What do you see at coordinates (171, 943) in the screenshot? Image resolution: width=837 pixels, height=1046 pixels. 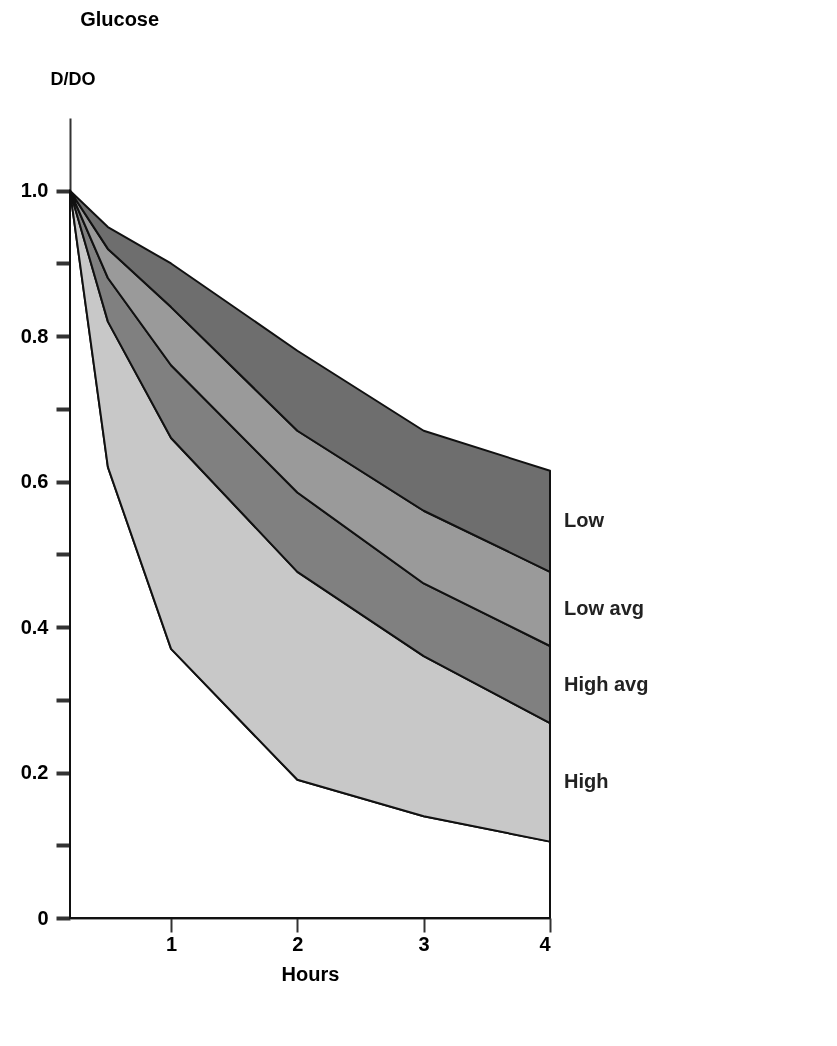 I see `x-tick-label: 1` at bounding box center [171, 943].